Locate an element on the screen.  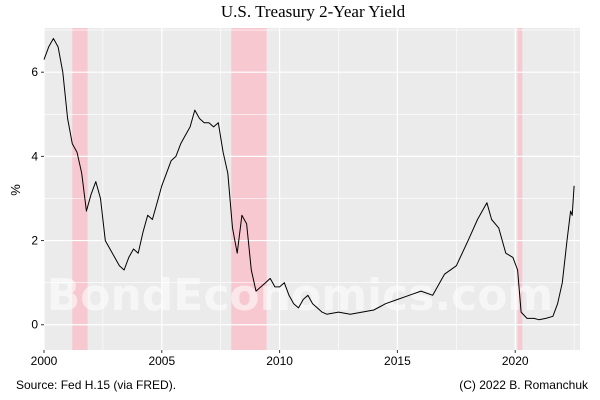
y-axis-label: % is located at coordinates (15, 190).